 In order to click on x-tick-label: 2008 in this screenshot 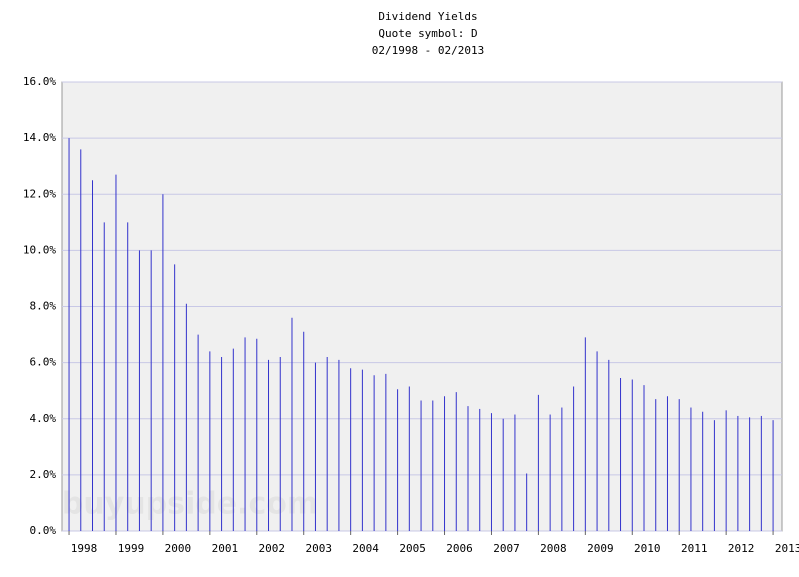, I will do `click(553, 548)`.